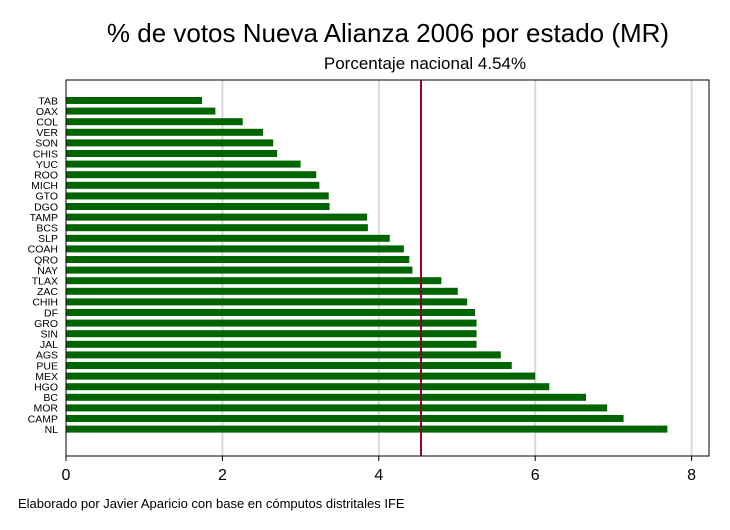 This screenshot has height=530, width=730. I want to click on category-label: TAB, so click(48, 101).